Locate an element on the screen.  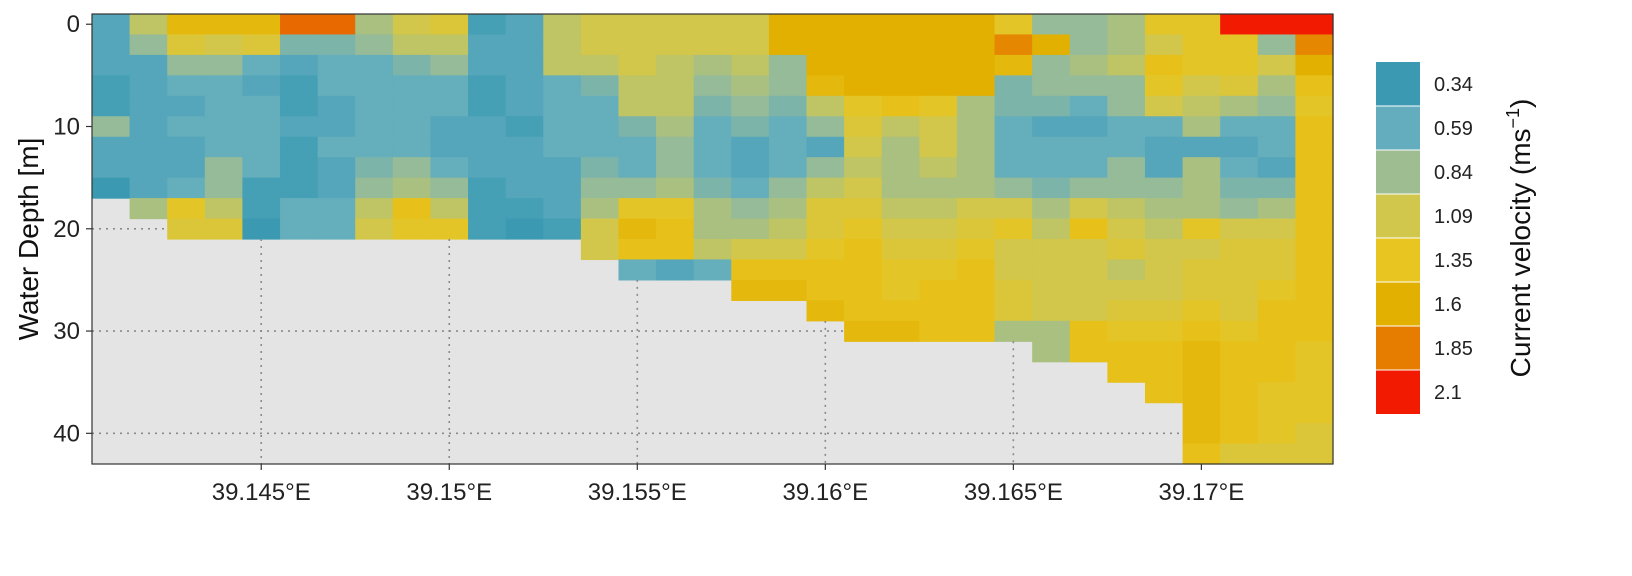
y-tick-label: 20 is located at coordinates (66, 229).